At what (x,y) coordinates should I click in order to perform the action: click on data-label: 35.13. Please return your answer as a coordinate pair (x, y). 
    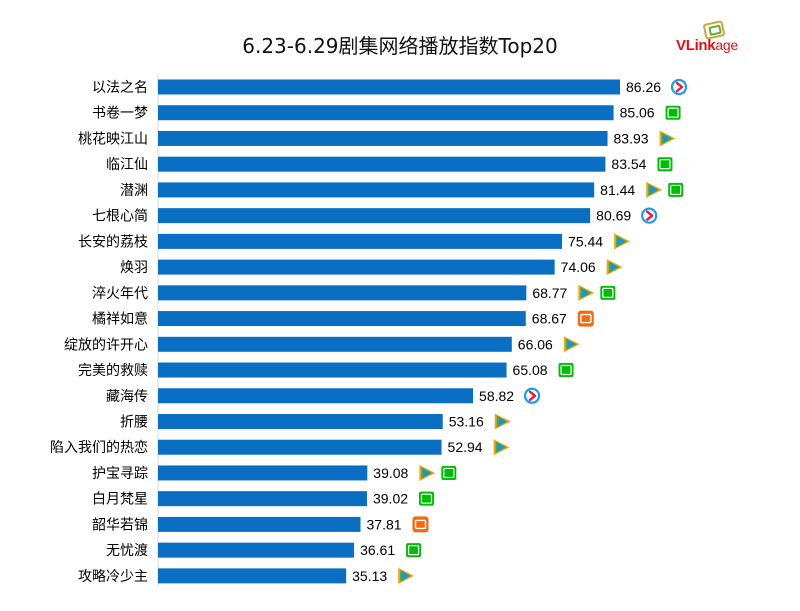
    Looking at the image, I should click on (369, 576).